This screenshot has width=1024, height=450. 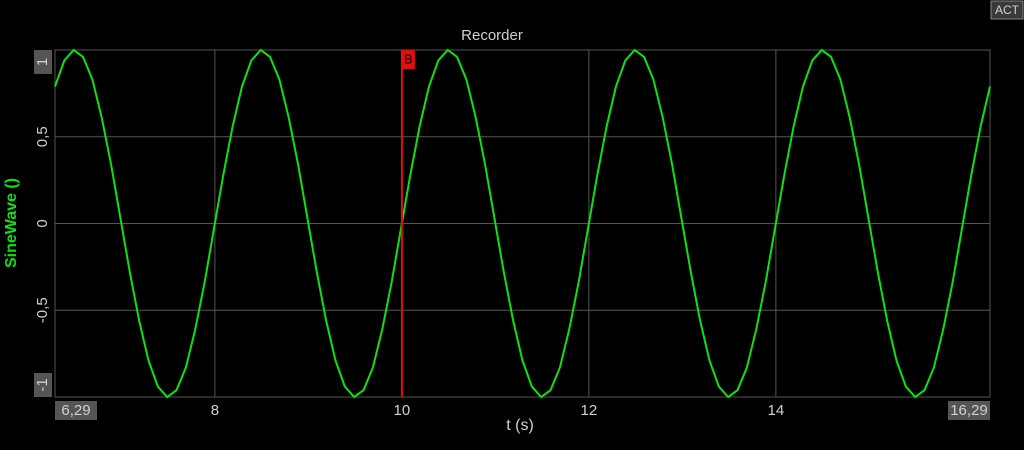 What do you see at coordinates (402, 410) in the screenshot?
I see `x-tick-label: 10` at bounding box center [402, 410].